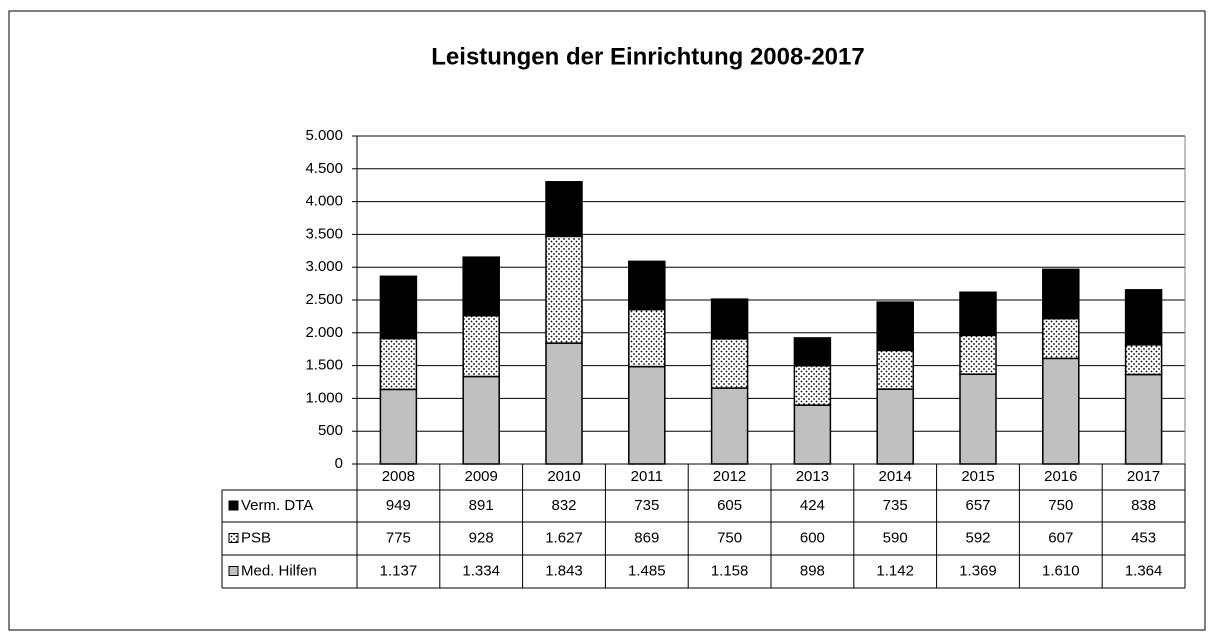 The image size is (1215, 639). What do you see at coordinates (730, 570) in the screenshot?
I see `table-value: 1.158` at bounding box center [730, 570].